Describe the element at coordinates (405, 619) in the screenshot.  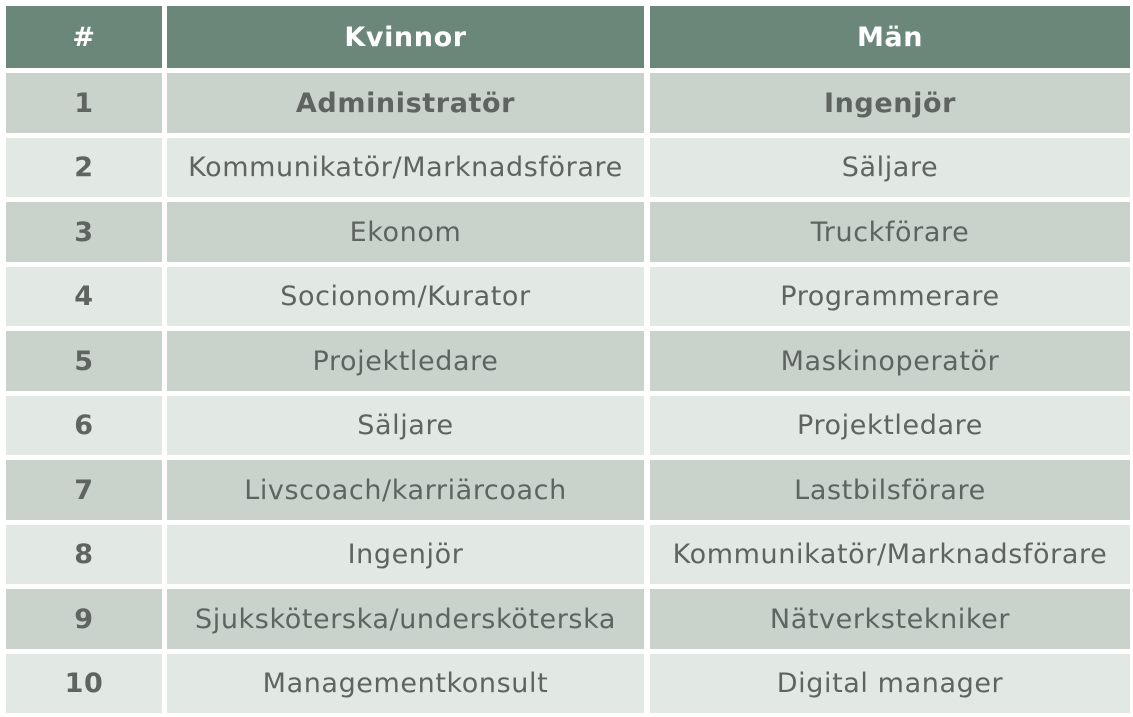
I see `women-cell: Sjuksköterska/undersköterska` at that location.